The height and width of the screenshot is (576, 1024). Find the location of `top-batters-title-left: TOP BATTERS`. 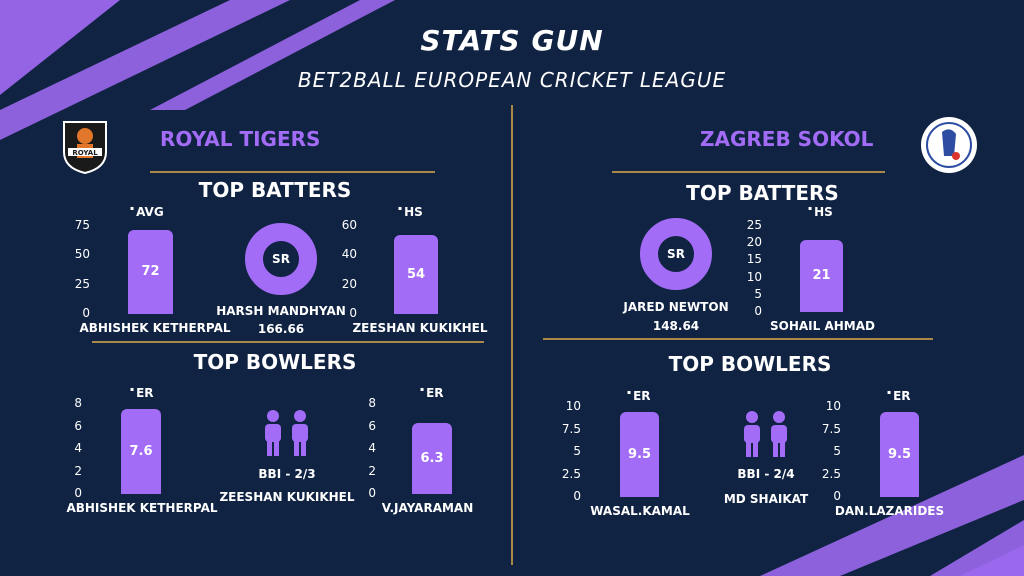

top-batters-title-left: TOP BATTERS is located at coordinates (275, 190).